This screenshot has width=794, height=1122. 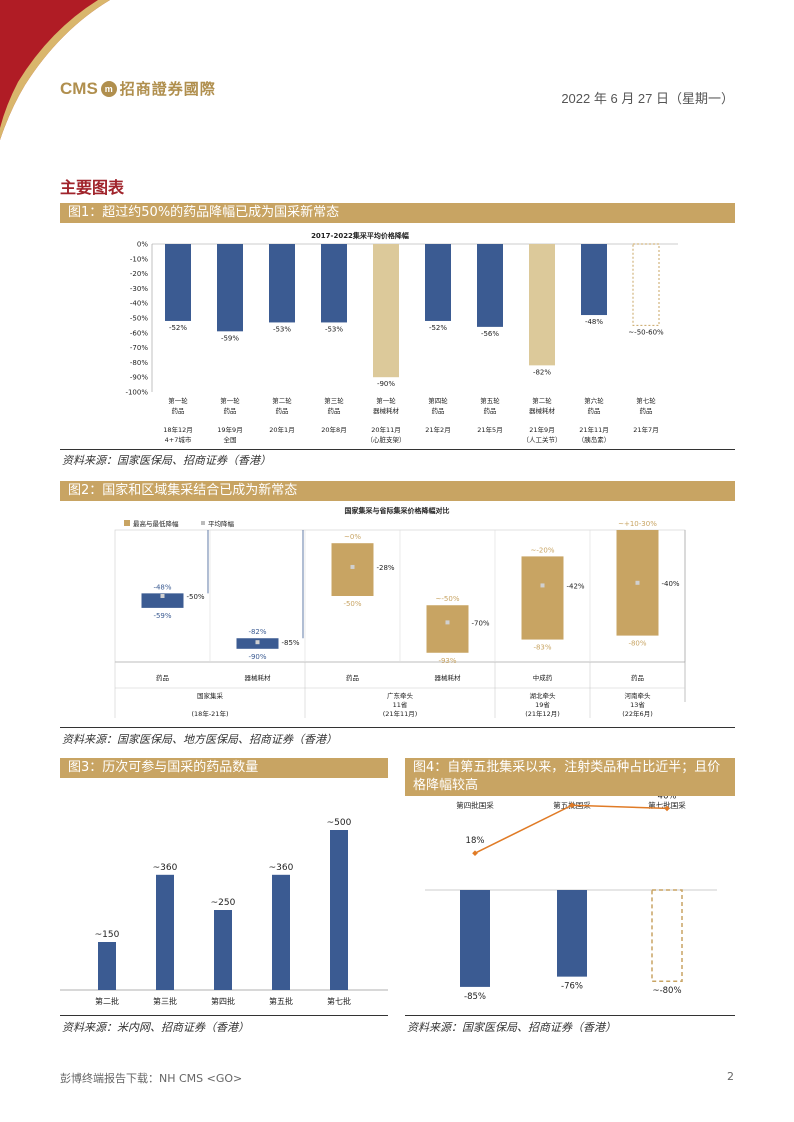 I want to click on fig2-group-label: 河南牵头, so click(x=638, y=695).